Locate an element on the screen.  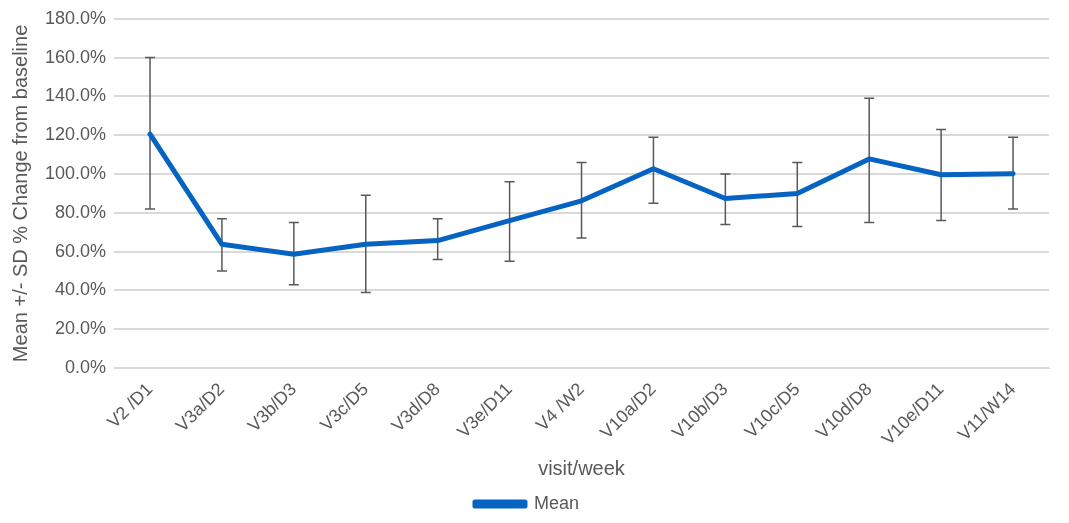
y-axis-title: Mean +/- SD % Change from baseline is located at coordinates (19, 193).